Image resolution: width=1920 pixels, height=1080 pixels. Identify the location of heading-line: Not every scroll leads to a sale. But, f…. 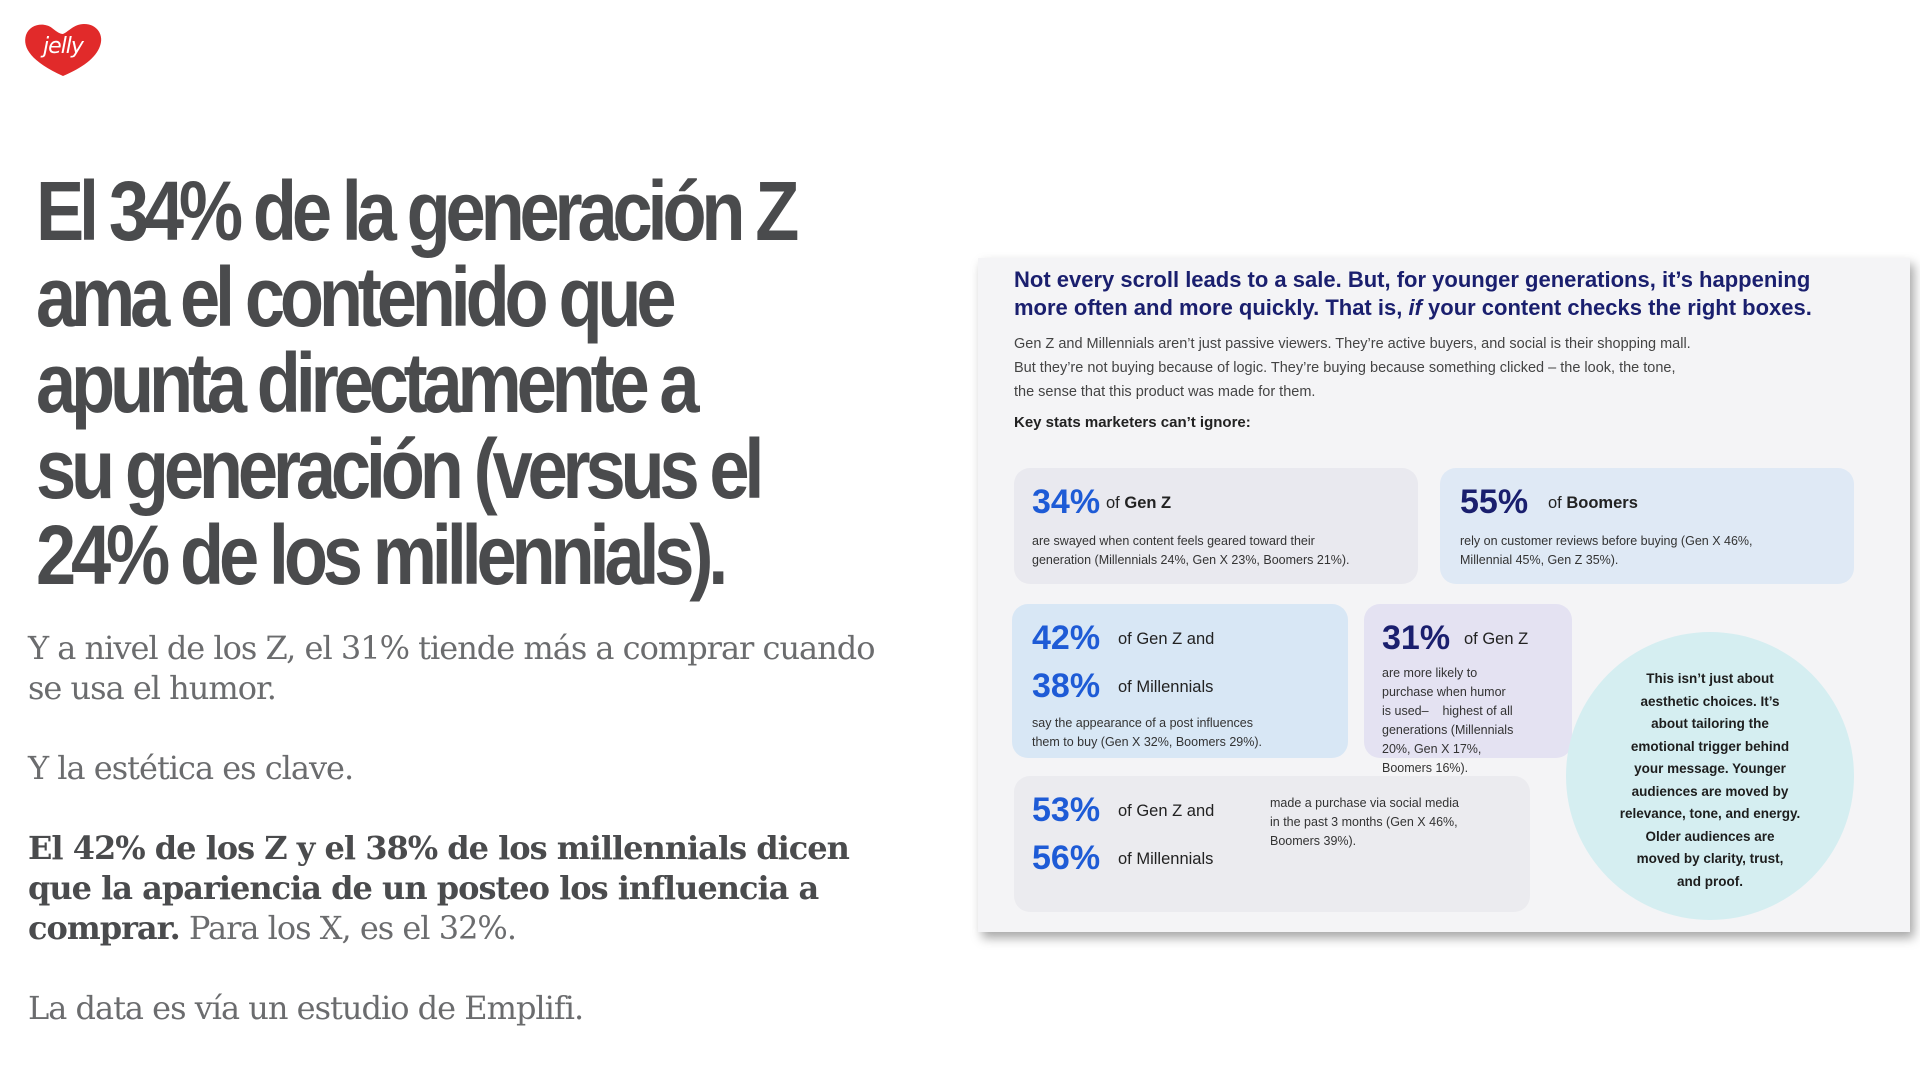
(1412, 279).